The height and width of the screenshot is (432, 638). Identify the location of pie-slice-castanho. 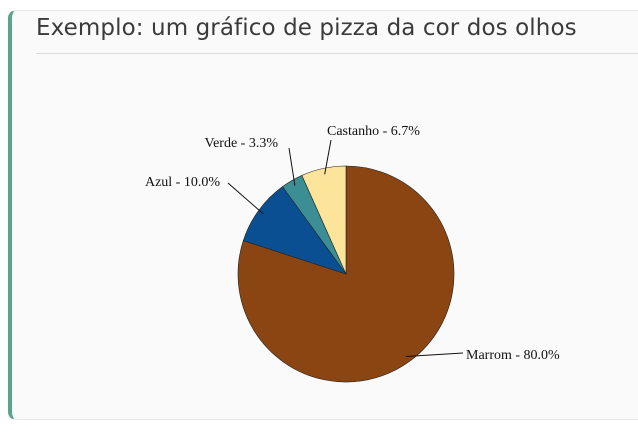
(324, 220).